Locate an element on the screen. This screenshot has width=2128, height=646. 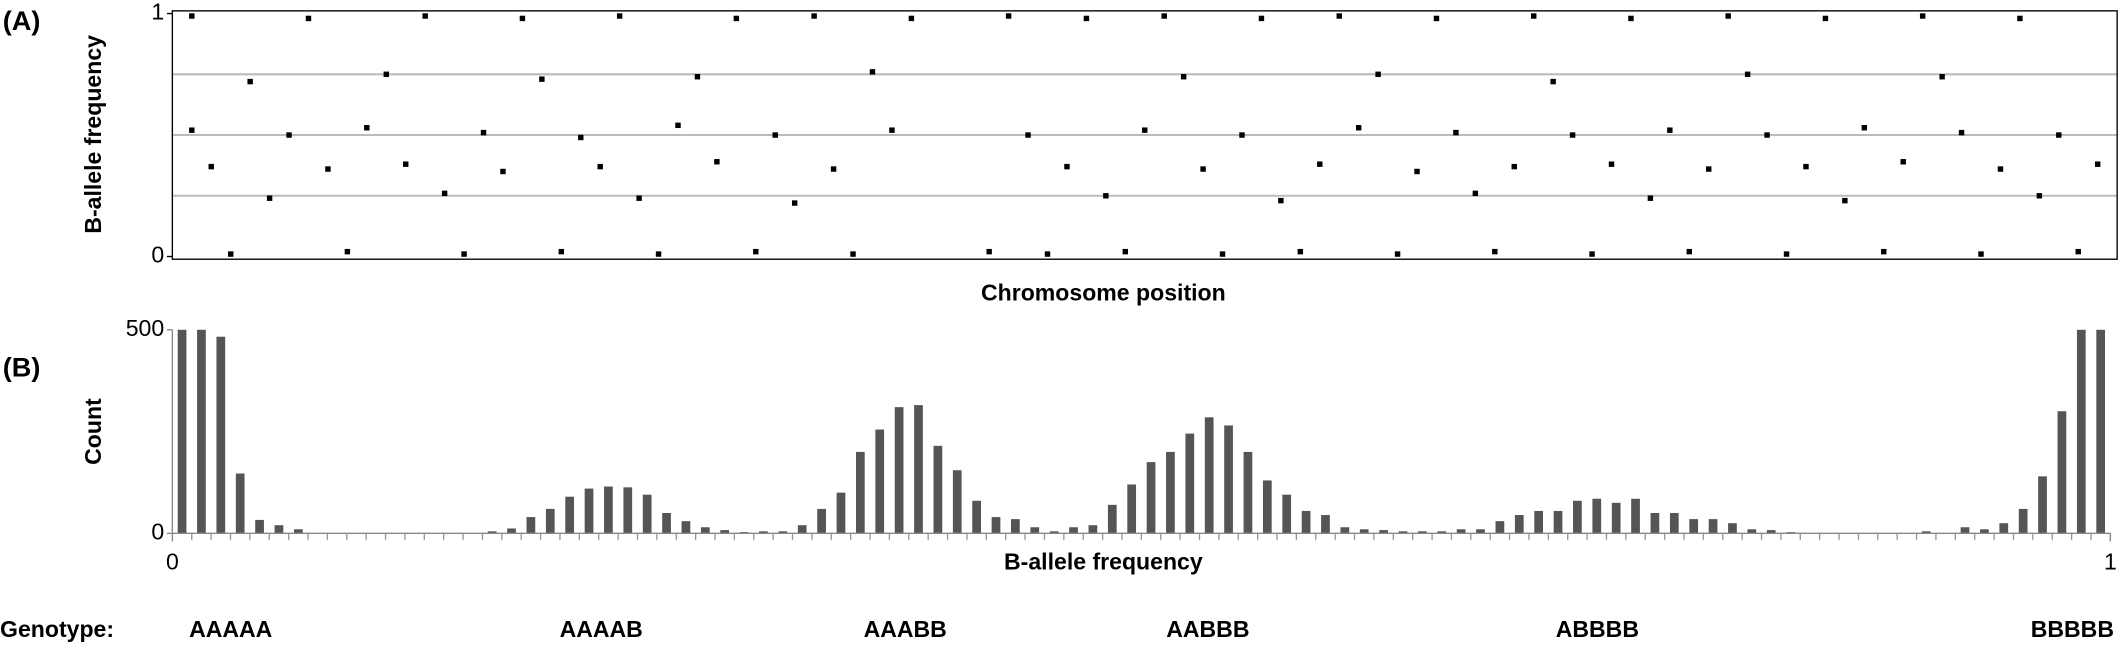
genotype-label: AAAAA is located at coordinates (231, 629).